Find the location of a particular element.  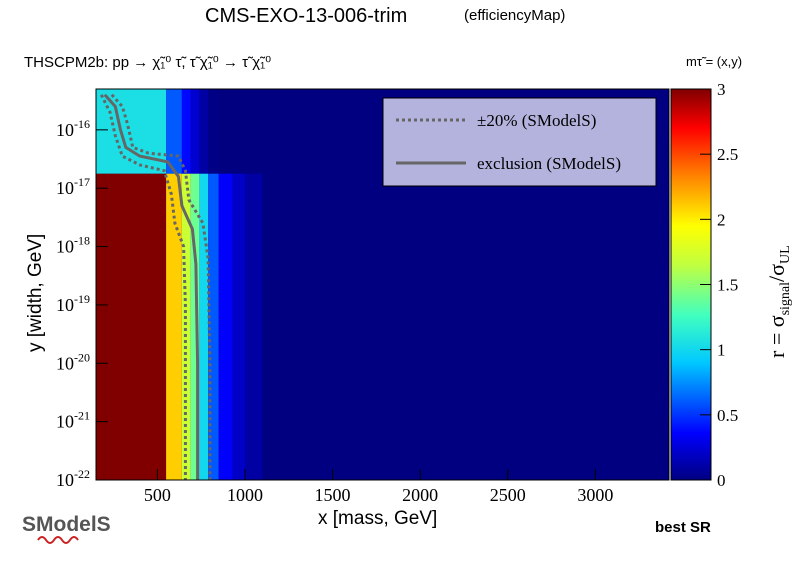

x-tick-label: 1500 is located at coordinates (333, 495).